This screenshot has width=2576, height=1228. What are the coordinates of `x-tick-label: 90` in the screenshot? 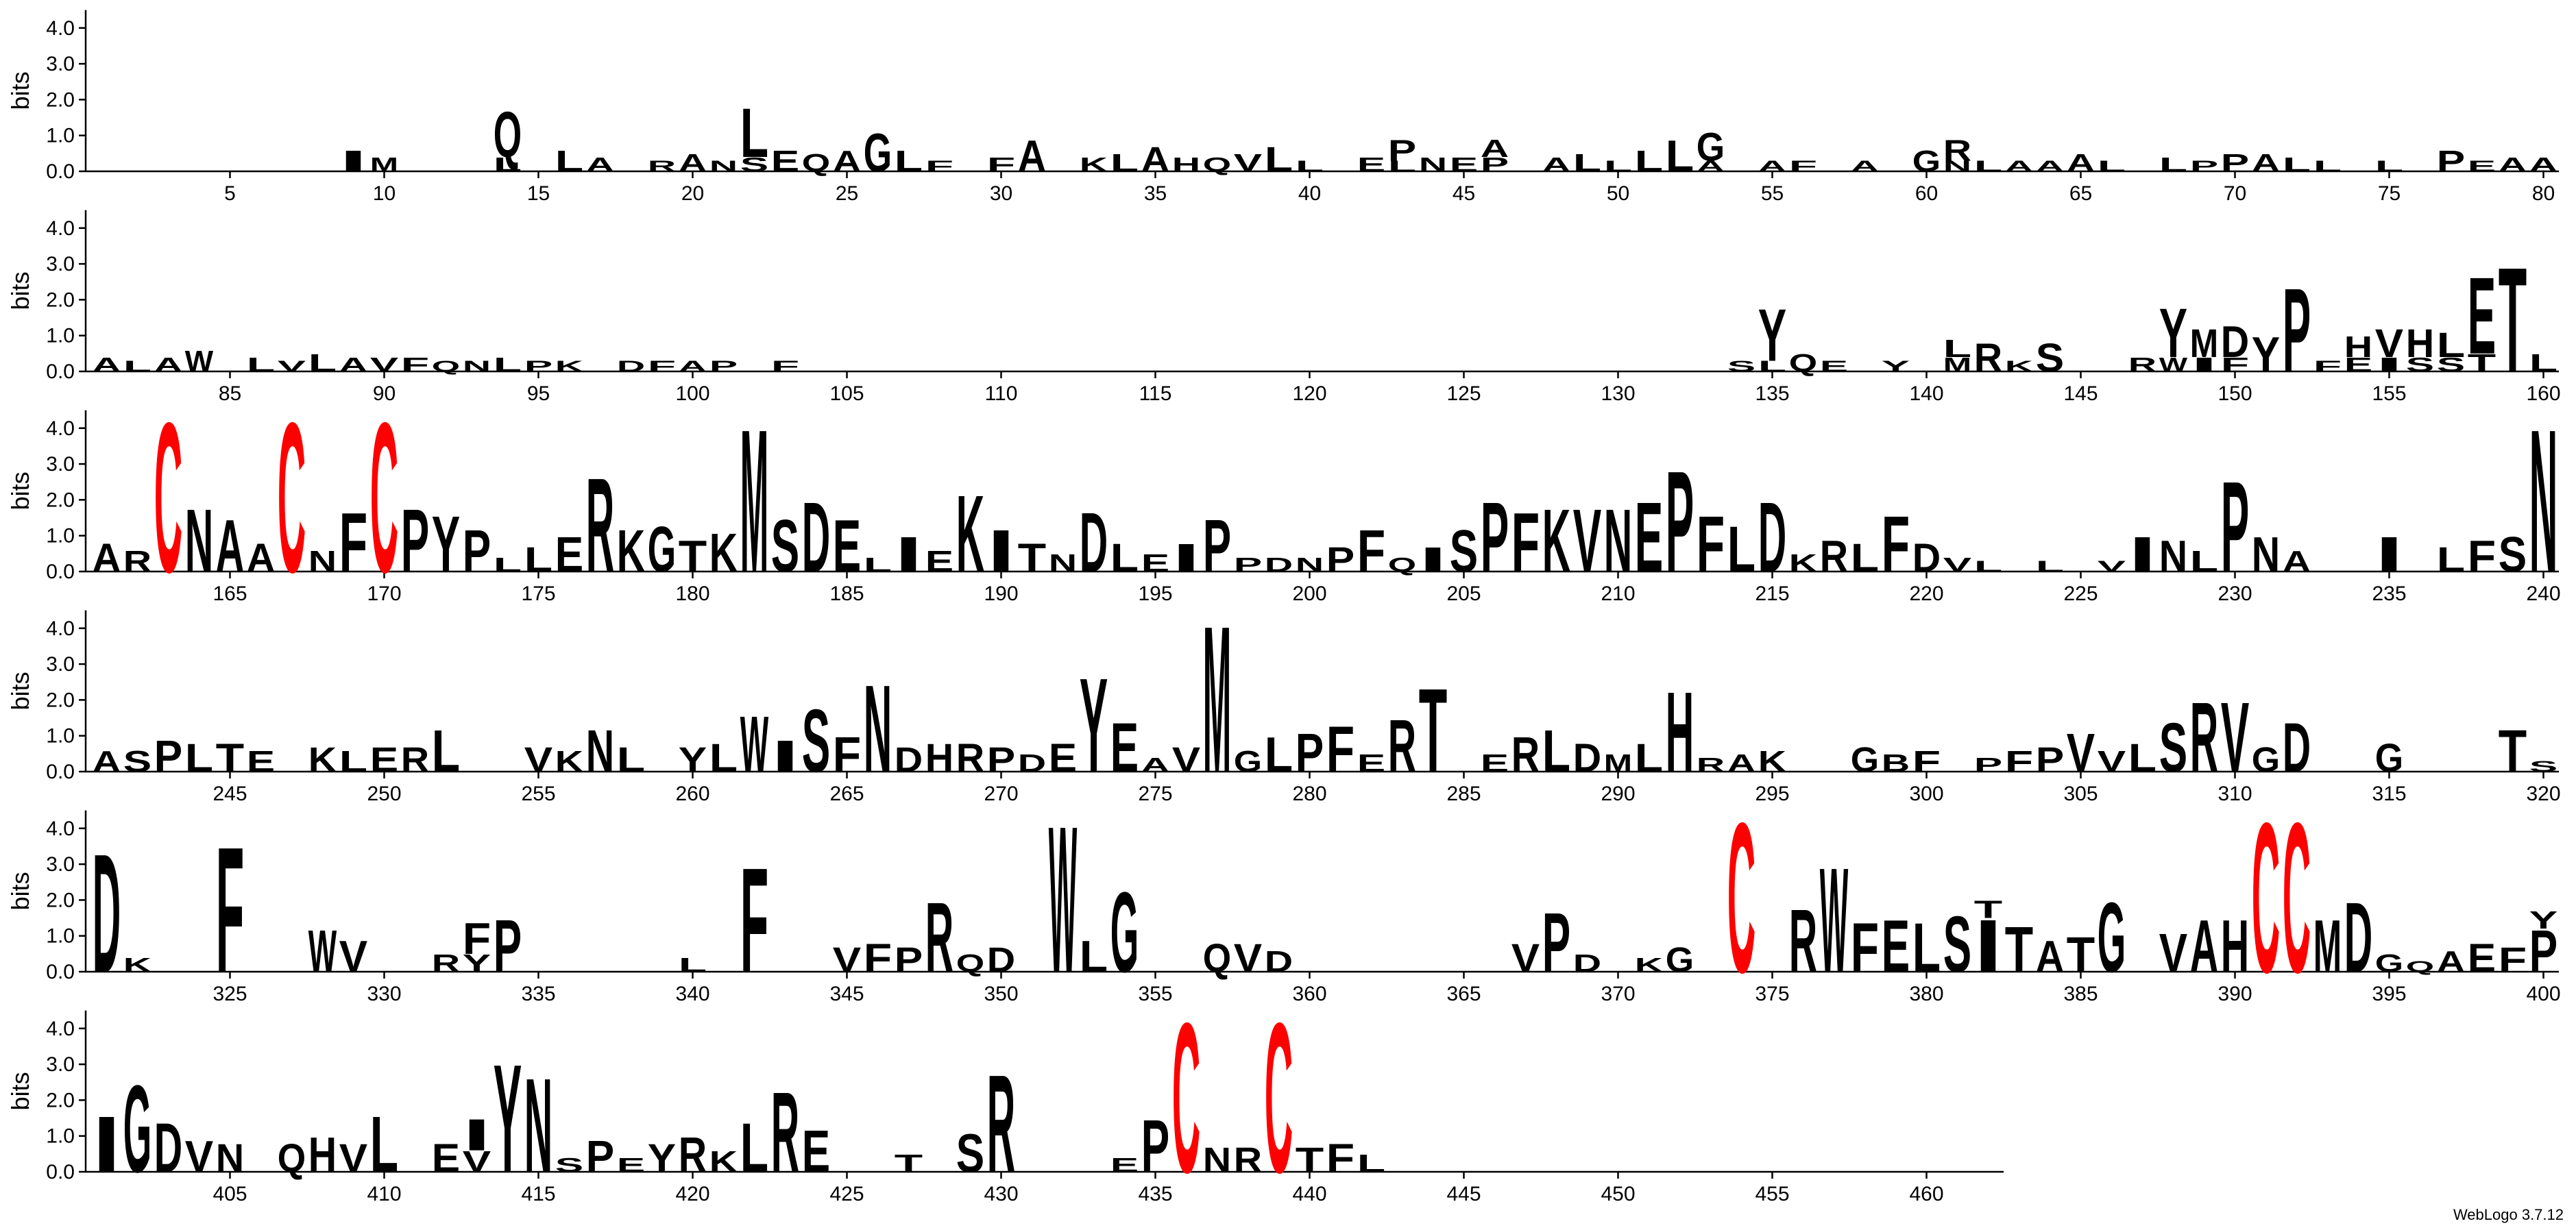 It's located at (384, 393).